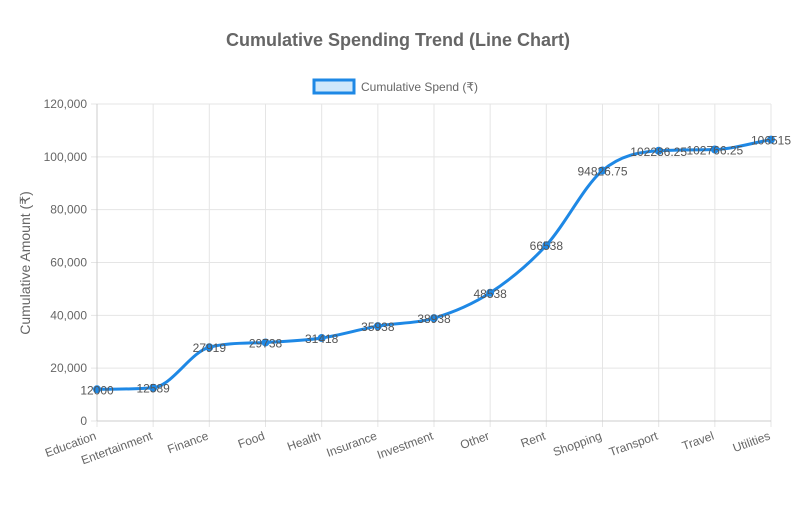  Describe the element at coordinates (352, 444) in the screenshot. I see `x-tick-label: Insurance` at that location.